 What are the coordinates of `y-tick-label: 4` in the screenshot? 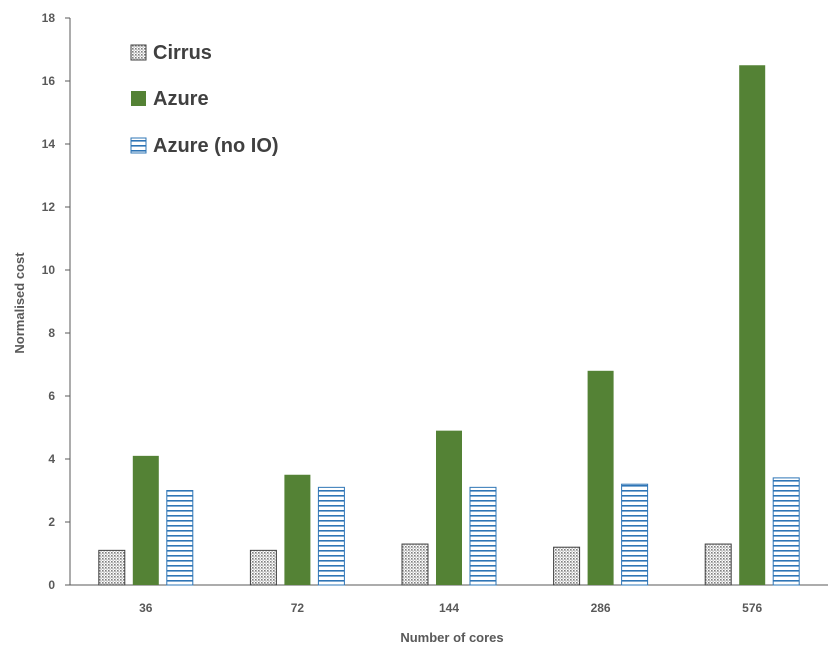 It's located at (51, 459).